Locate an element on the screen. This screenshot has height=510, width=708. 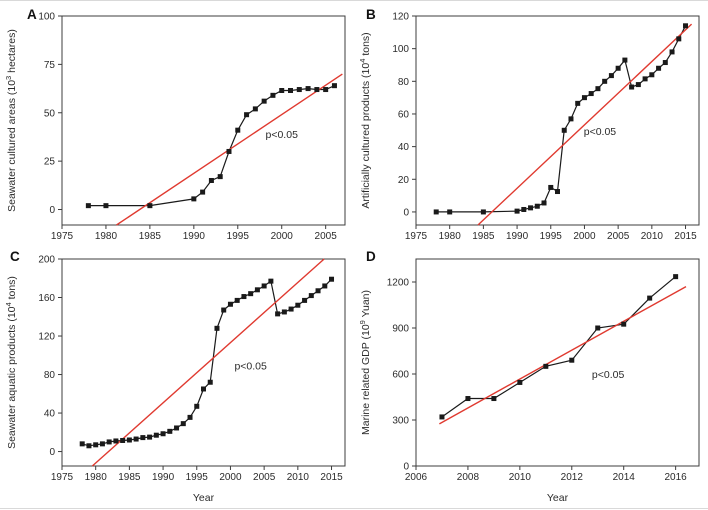
svg-text: 2014 is located at coordinates (624, 477).